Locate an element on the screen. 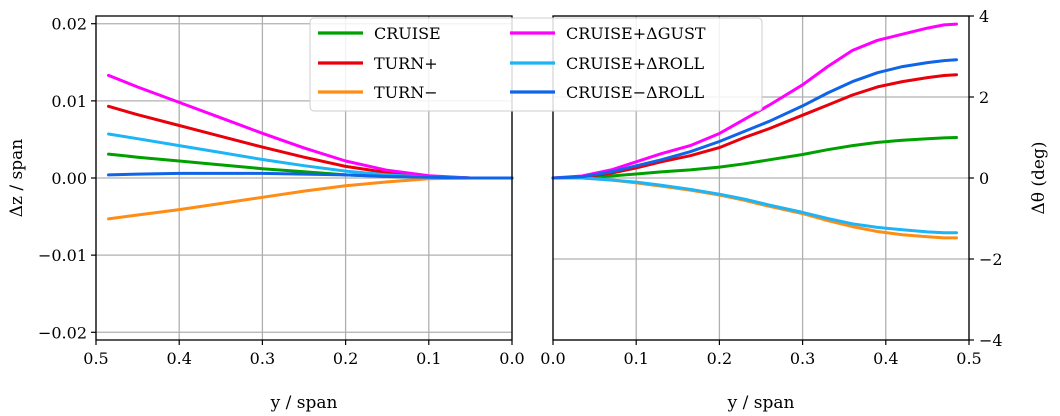  left-xtick-label: 0.3 is located at coordinates (262, 358).